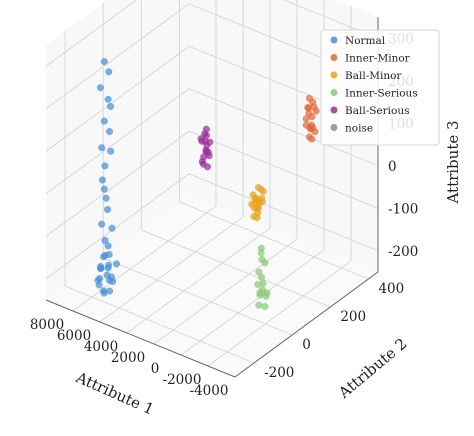  I want to click on y-tick-label: -200, so click(279, 373).